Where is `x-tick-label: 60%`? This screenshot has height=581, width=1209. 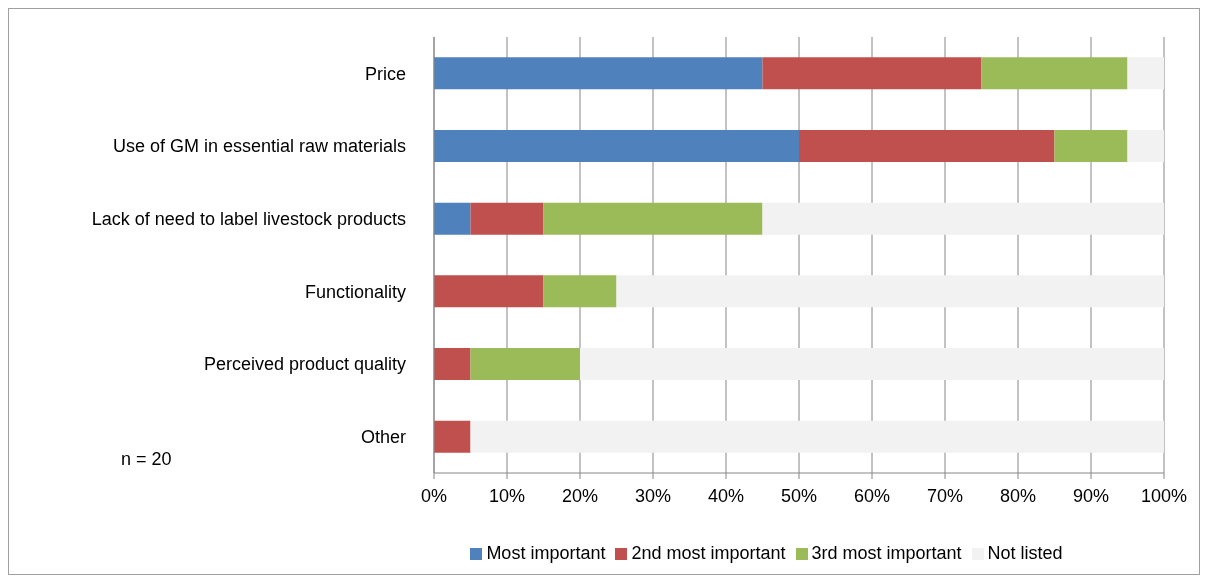
x-tick-label: 60% is located at coordinates (872, 495).